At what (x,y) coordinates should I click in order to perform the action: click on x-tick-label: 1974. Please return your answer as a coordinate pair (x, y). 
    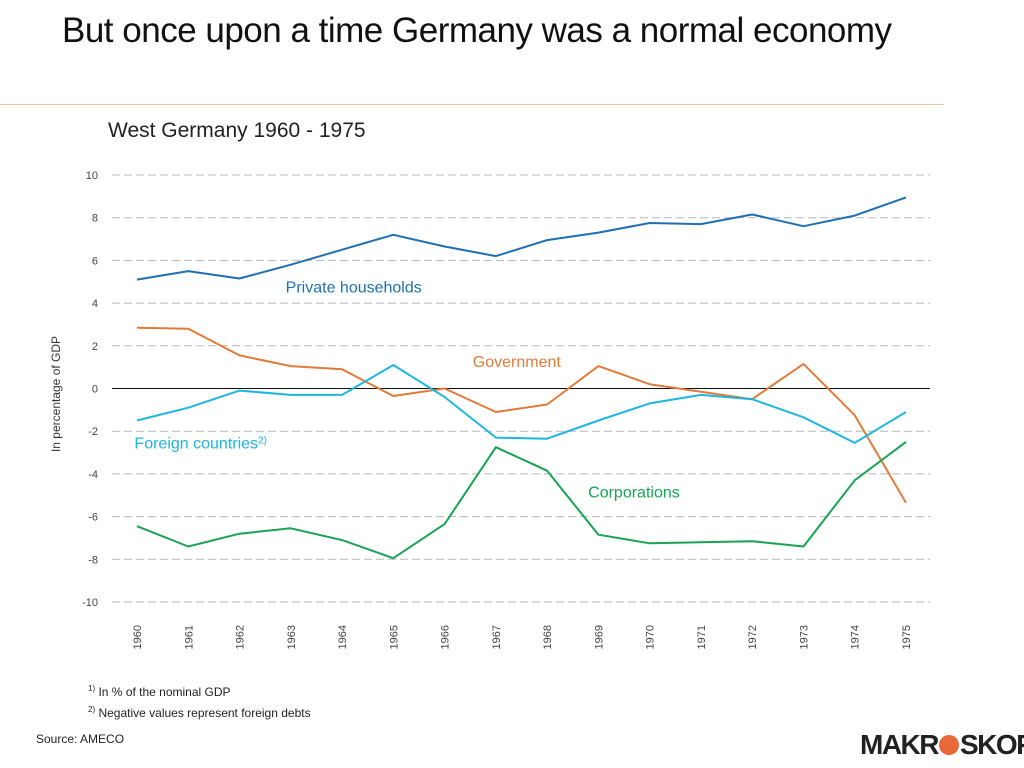
    Looking at the image, I should click on (856, 637).